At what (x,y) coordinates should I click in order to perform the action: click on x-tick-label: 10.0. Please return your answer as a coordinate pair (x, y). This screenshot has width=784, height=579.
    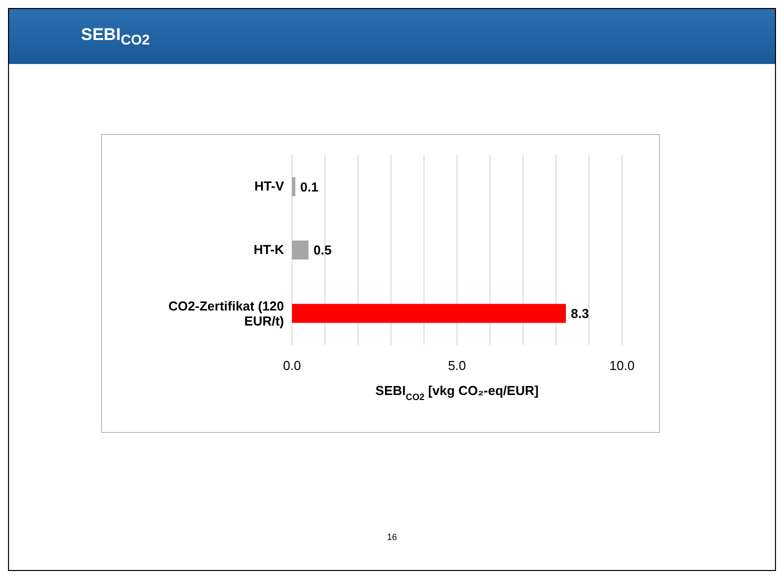
    Looking at the image, I should click on (622, 366).